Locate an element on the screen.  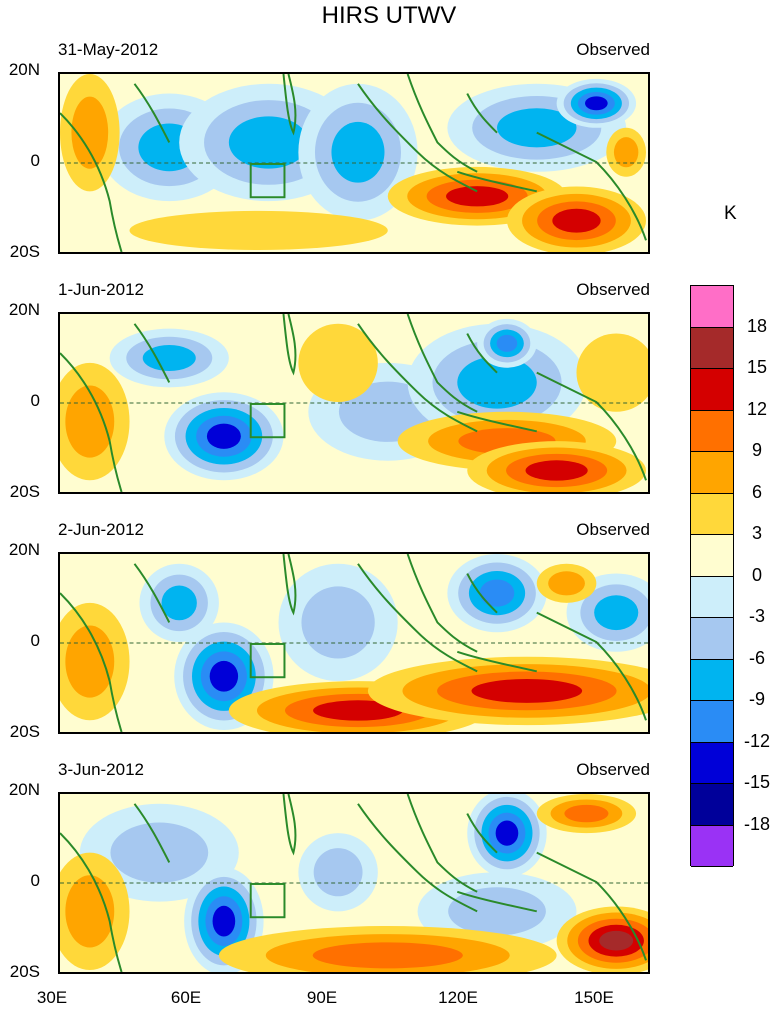
unit-label: K is located at coordinates (730, 213).